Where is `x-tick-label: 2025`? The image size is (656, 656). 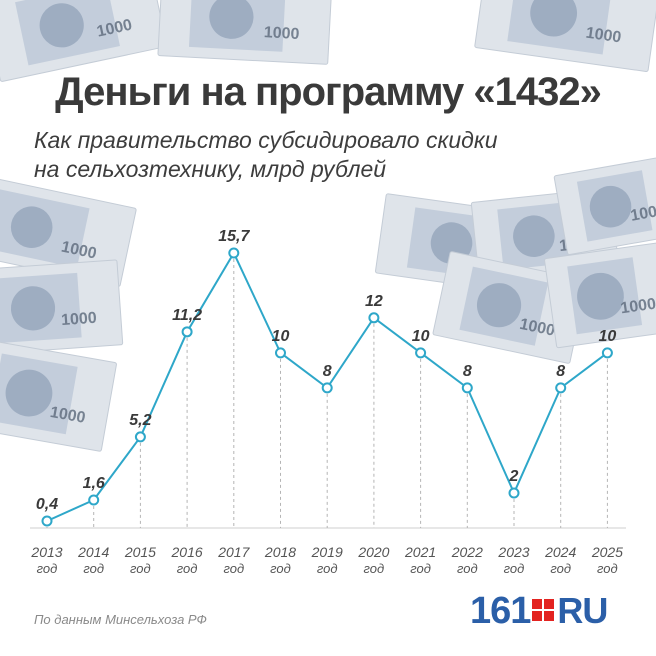
x-tick-label: 2025 is located at coordinates (607, 552).